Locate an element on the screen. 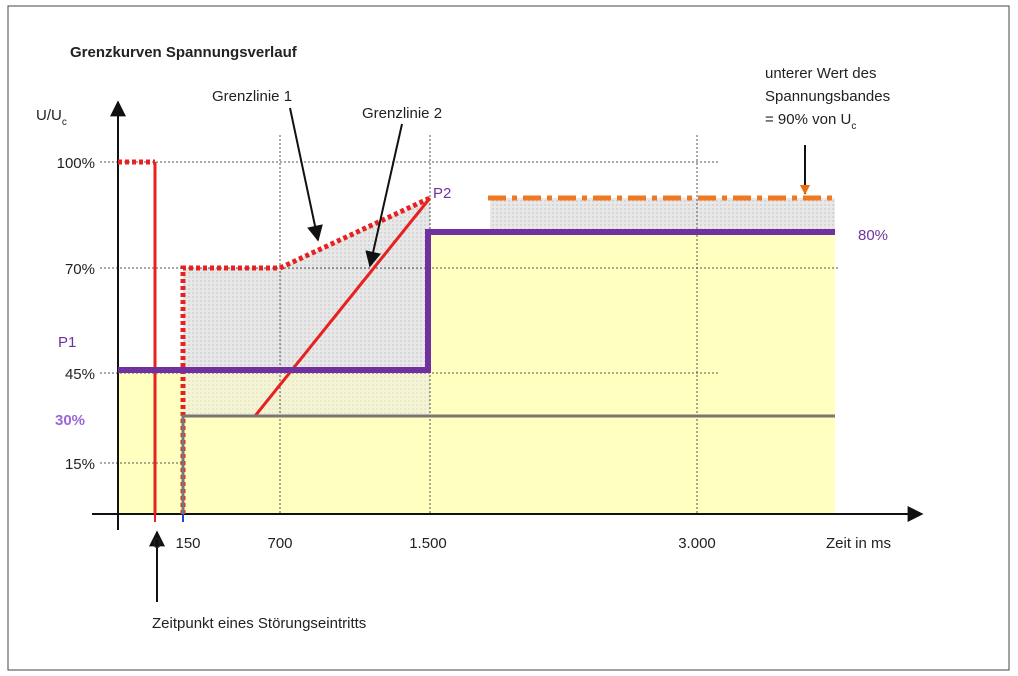 The width and height of the screenshot is (1018, 676). band-note: = 90% von Uc is located at coordinates (810, 121).